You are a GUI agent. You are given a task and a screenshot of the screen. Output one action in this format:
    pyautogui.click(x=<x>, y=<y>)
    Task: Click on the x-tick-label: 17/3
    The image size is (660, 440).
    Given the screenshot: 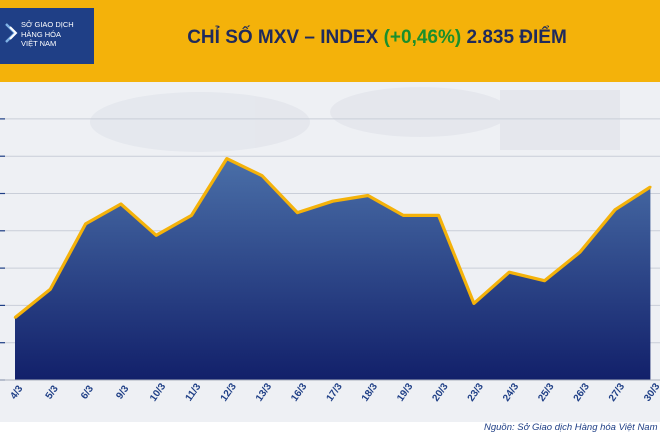 What is the action you would take?
    pyautogui.click(x=335, y=392)
    